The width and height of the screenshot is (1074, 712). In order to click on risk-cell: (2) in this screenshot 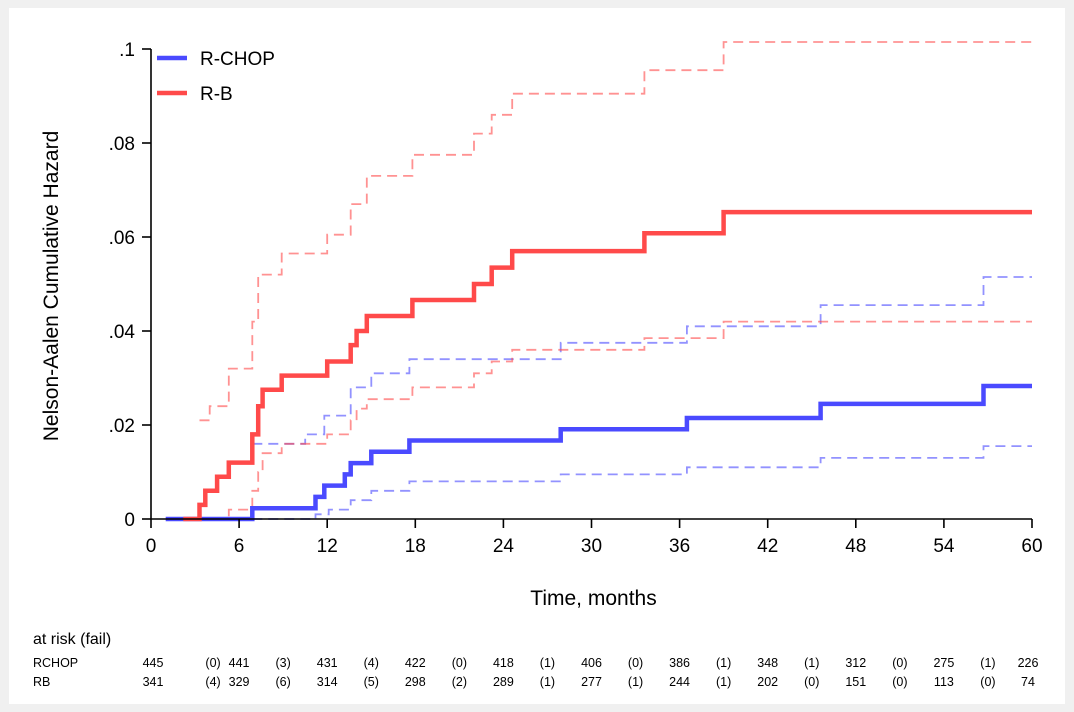, I will do `click(459, 682)`.